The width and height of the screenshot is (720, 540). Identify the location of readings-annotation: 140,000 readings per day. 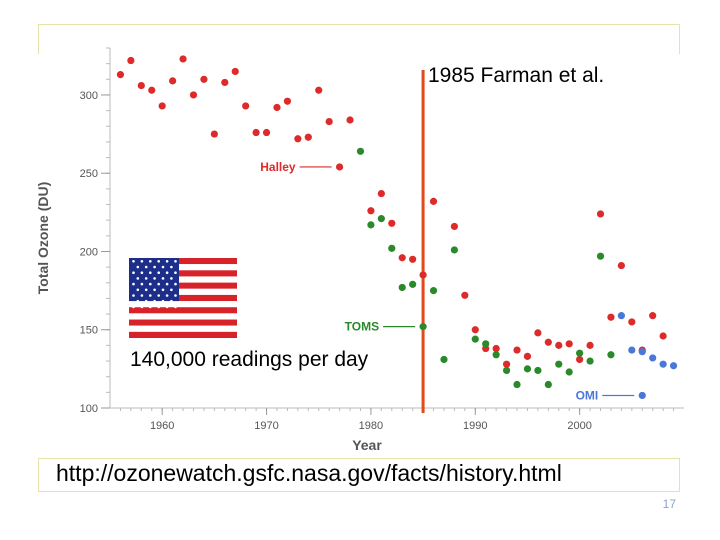
(249, 359).